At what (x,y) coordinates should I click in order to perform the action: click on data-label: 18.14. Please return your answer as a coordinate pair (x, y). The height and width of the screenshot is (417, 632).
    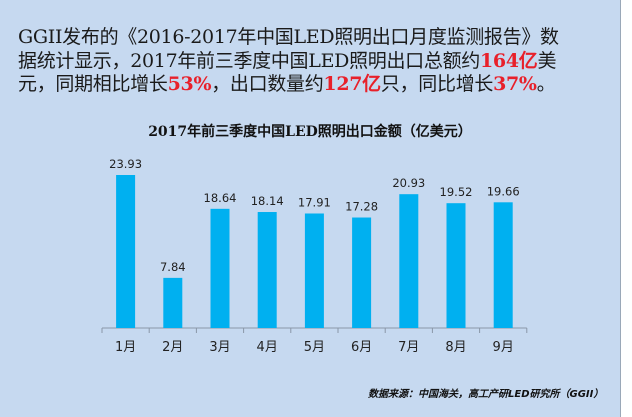
    Looking at the image, I should click on (267, 201).